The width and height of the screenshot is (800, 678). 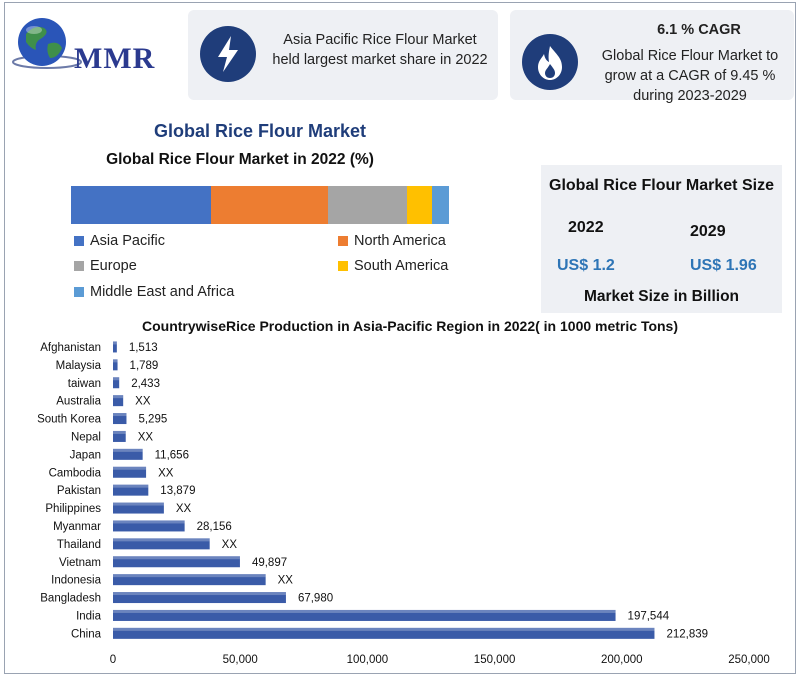 What do you see at coordinates (80, 563) in the screenshot?
I see `country-label: Vietnam` at bounding box center [80, 563].